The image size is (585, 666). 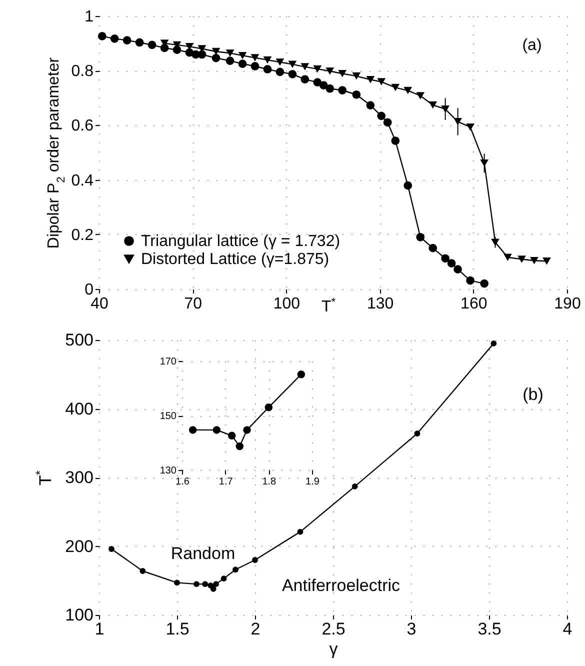 What do you see at coordinates (313, 482) in the screenshot?
I see `x-tick-label: 1.9` at bounding box center [313, 482].